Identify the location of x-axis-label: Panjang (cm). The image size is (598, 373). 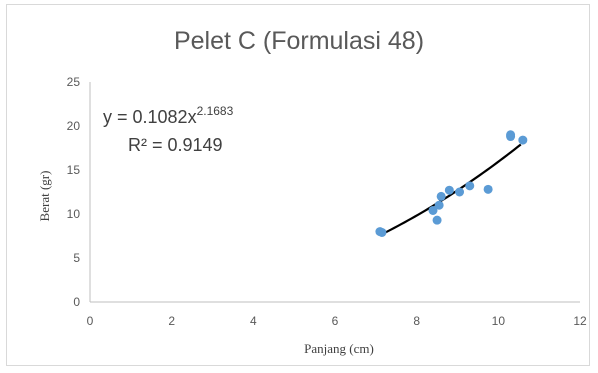
(339, 348).